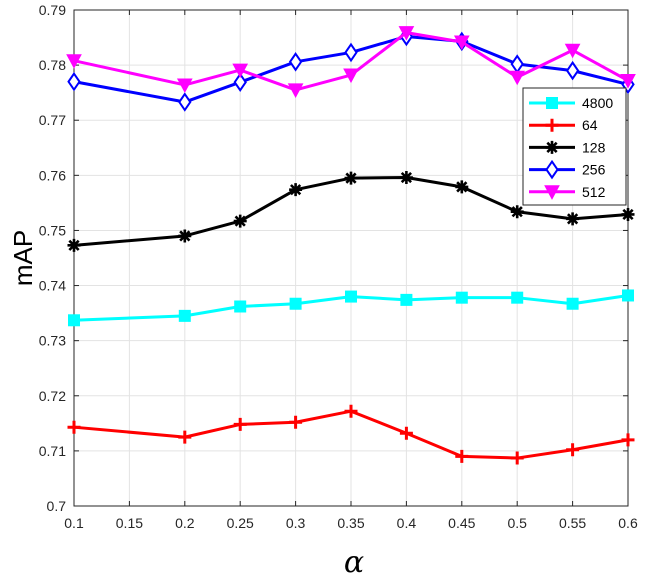 This screenshot has width=648, height=583. Describe the element at coordinates (52, 451) in the screenshot. I see `y-tick-label: 0.71` at that location.